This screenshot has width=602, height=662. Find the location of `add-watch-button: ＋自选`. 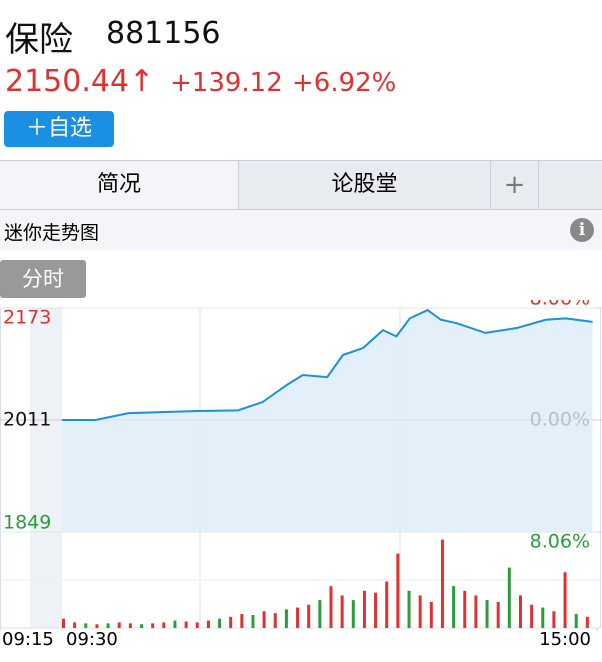

add-watch-button: ＋自选 is located at coordinates (59, 129).